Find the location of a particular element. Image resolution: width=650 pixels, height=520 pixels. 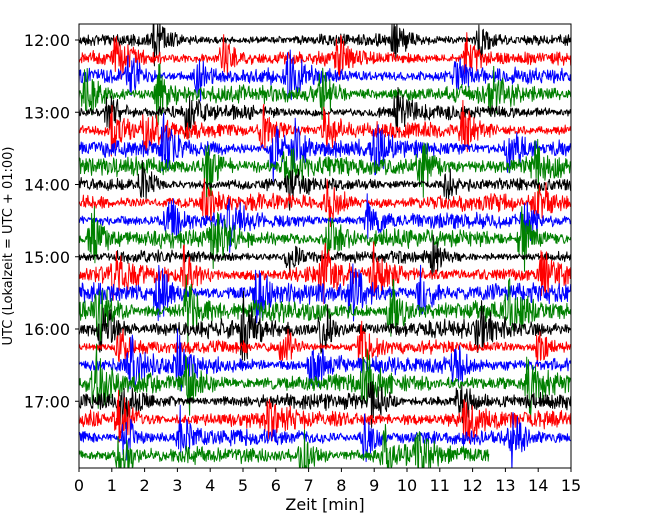

trace-1345-line is located at coordinates (325, 170).